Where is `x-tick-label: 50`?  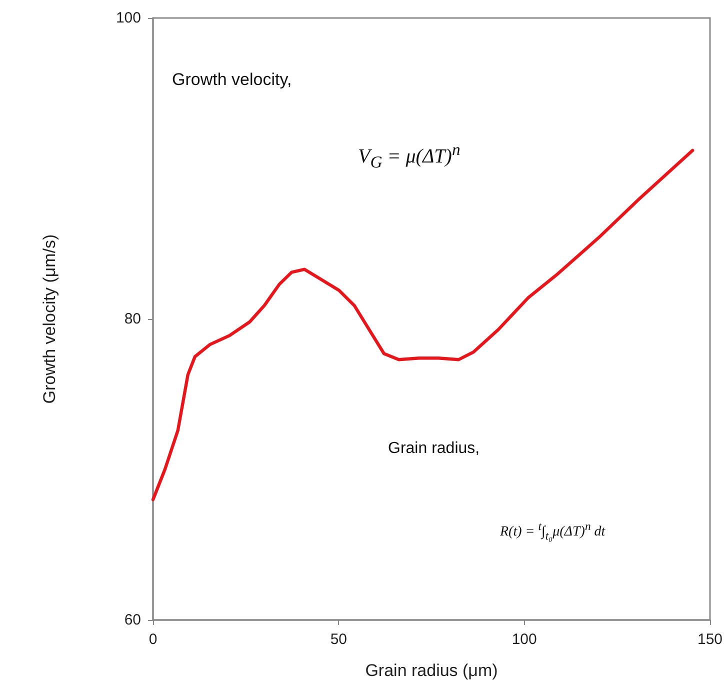
x-tick-label: 50 is located at coordinates (339, 639).